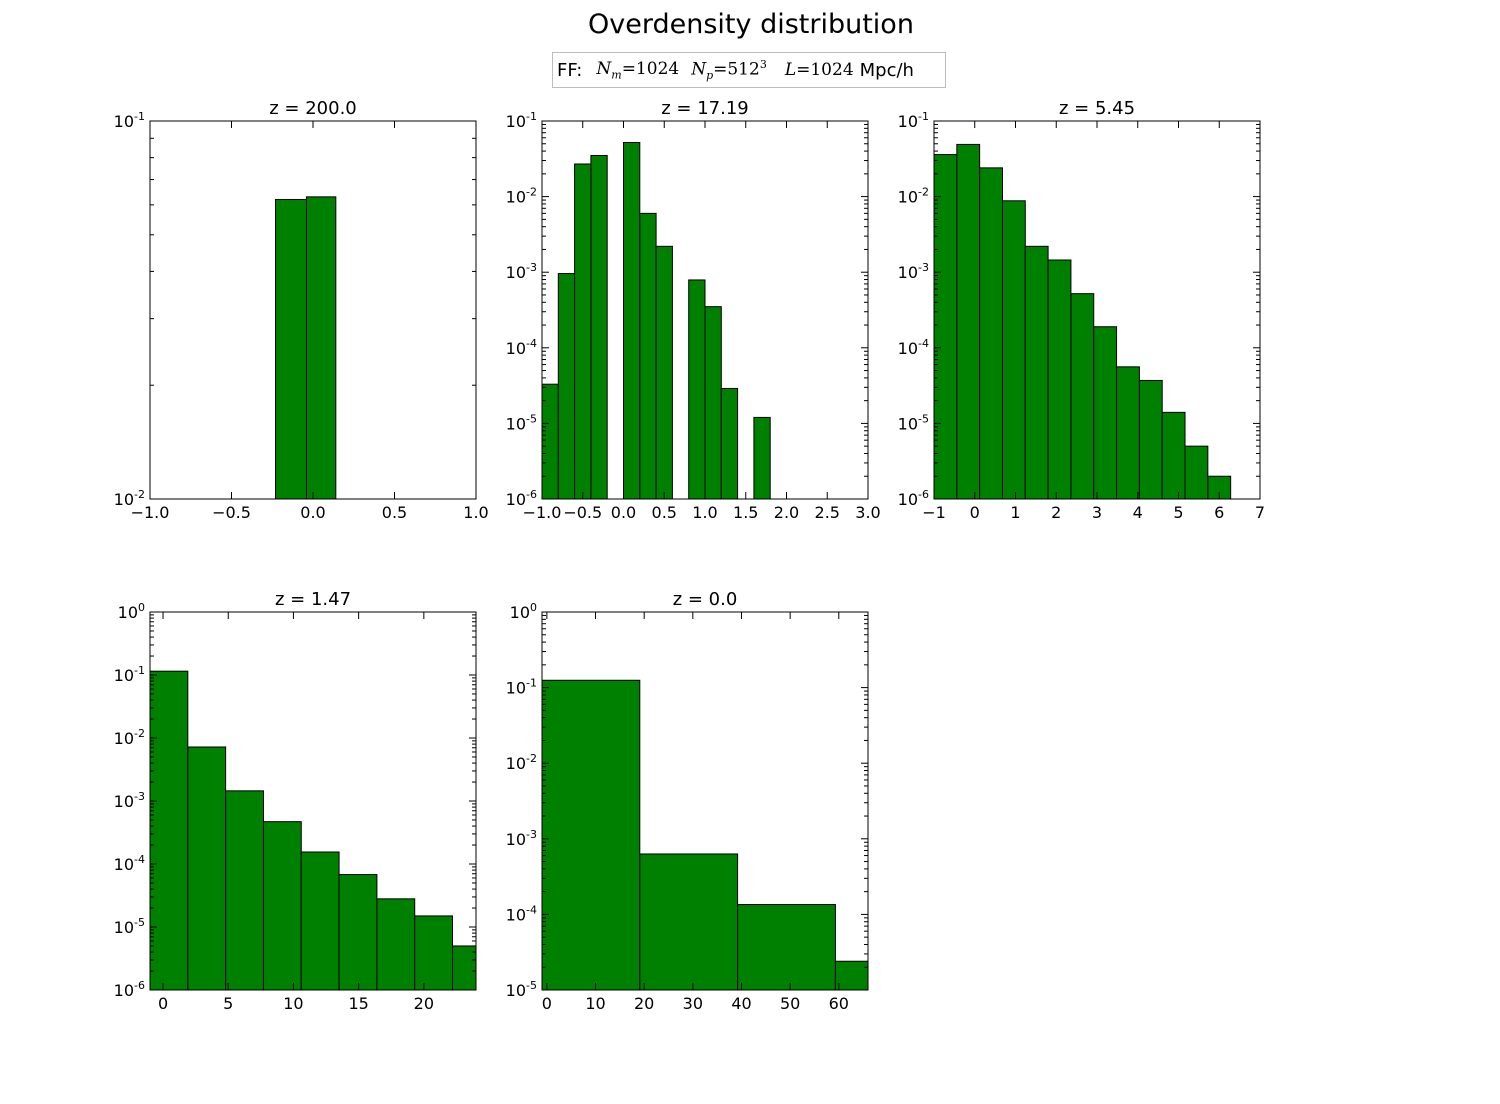 The image size is (1500, 1104). Describe the element at coordinates (1260, 512) in the screenshot. I see `x-tick-label: 7` at that location.